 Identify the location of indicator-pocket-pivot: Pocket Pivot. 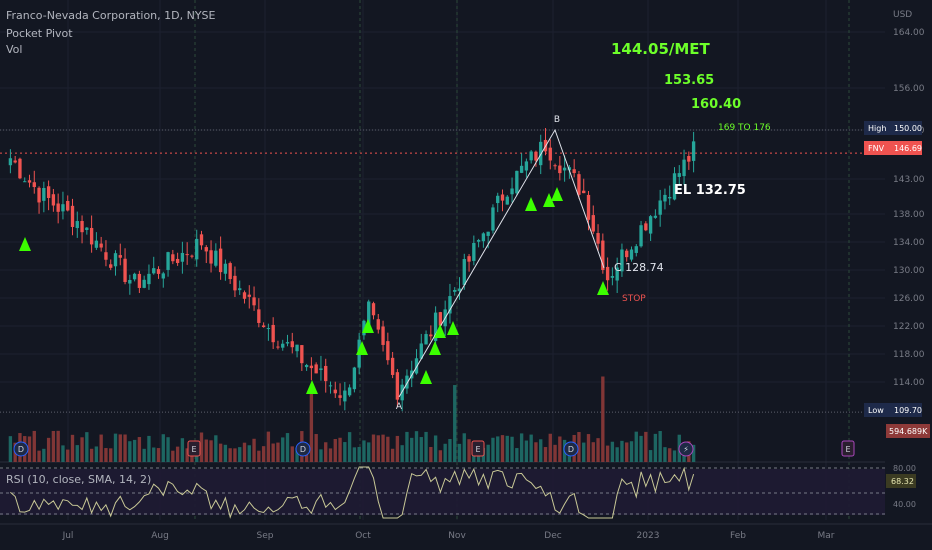
(39, 33).